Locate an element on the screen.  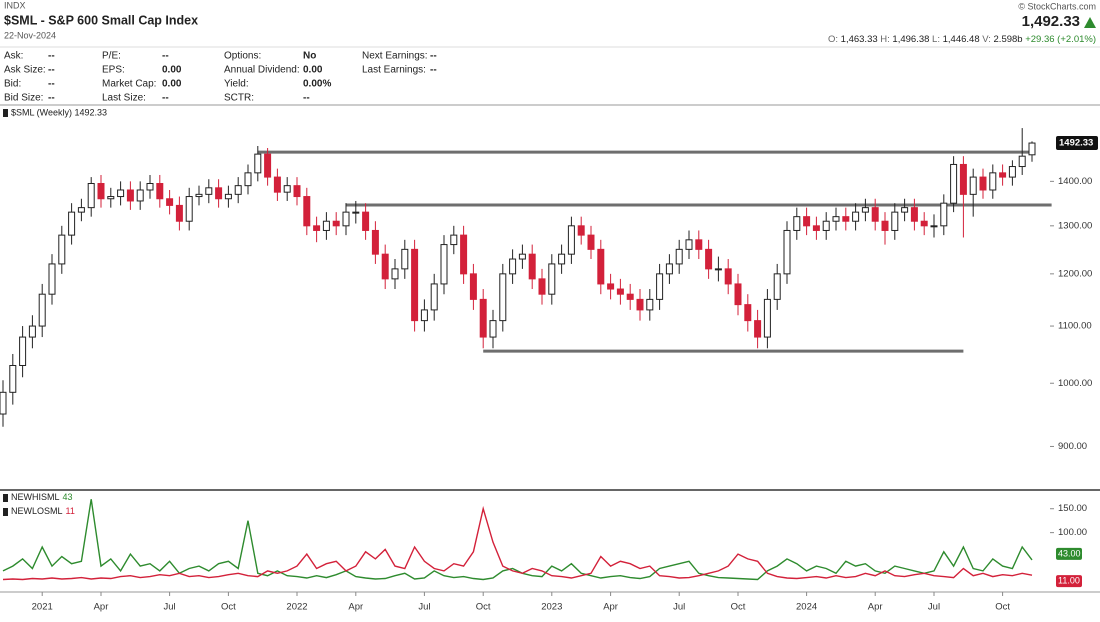
quote-label: Yield: is located at coordinates (236, 84).